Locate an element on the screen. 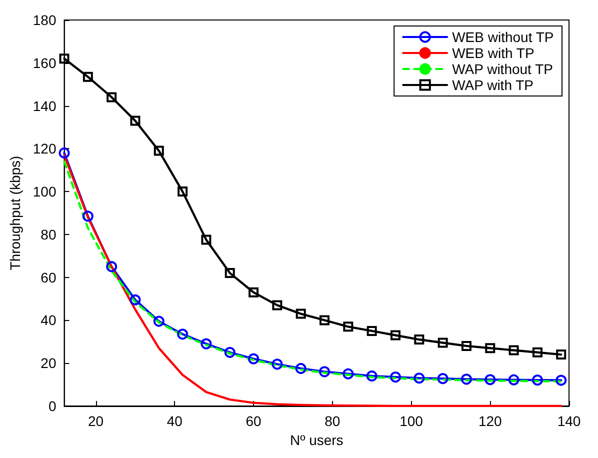 This screenshot has width=598, height=458. x-tick-label: 100 is located at coordinates (412, 421).